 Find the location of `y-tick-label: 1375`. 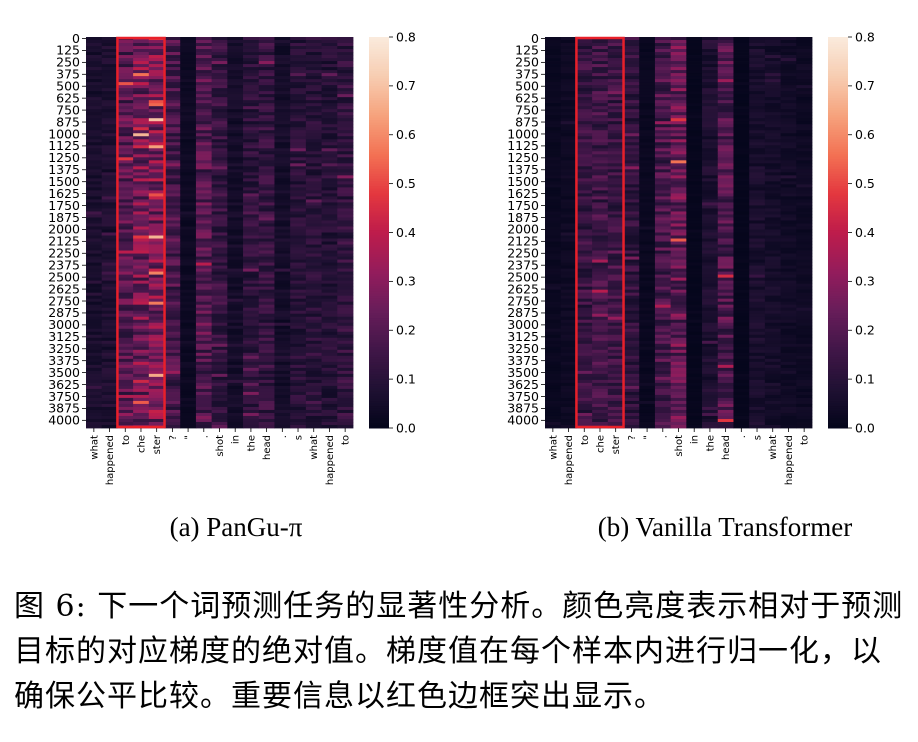

y-tick-label: 1375 is located at coordinates (523, 169).